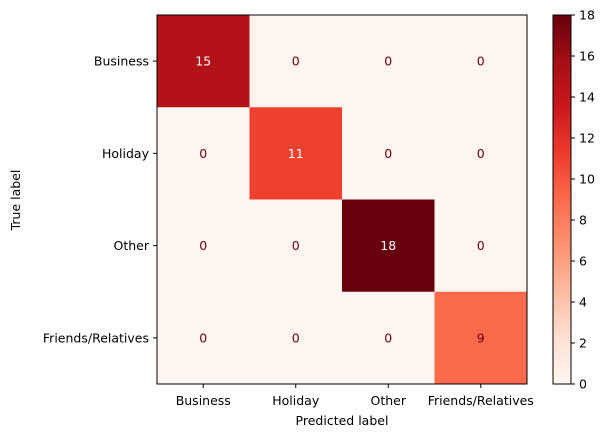  Describe the element at coordinates (583, 261) in the screenshot. I see `colorbar-tick-label: 6` at that location.